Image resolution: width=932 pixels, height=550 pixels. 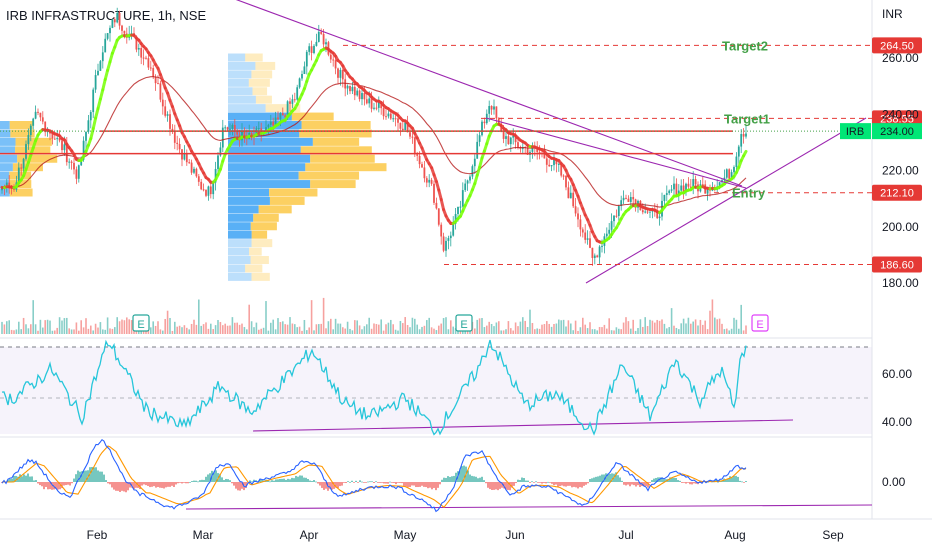 I want to click on fast-ma-falling-segment, so click(x=442, y=204).